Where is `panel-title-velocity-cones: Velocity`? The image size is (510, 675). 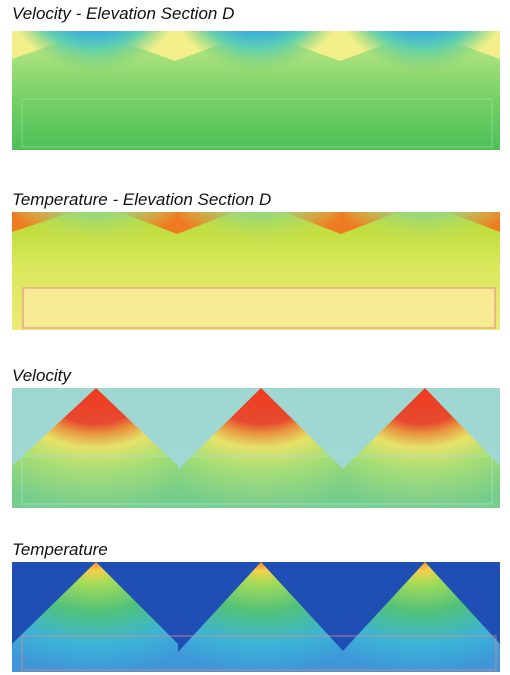
panel-title-velocity-cones: Velocity is located at coordinates (41, 375).